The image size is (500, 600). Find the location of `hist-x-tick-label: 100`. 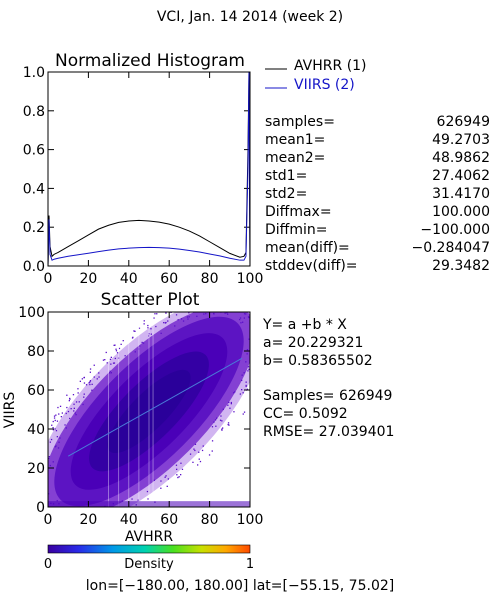

hist-x-tick-label: 100 is located at coordinates (250, 279).